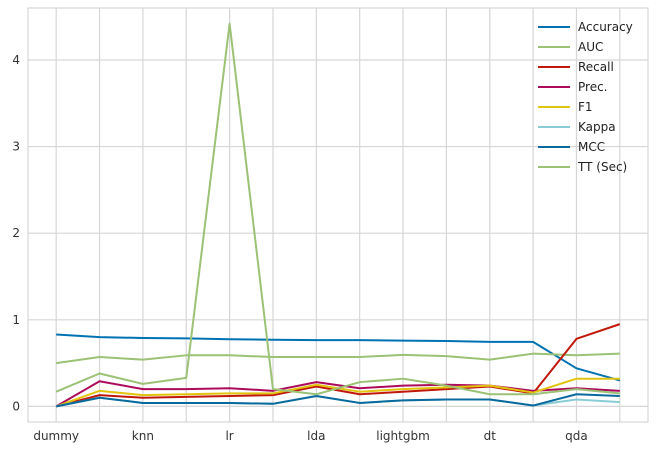 The height and width of the screenshot is (465, 657). I want to click on legend-label: F1, so click(585, 107).